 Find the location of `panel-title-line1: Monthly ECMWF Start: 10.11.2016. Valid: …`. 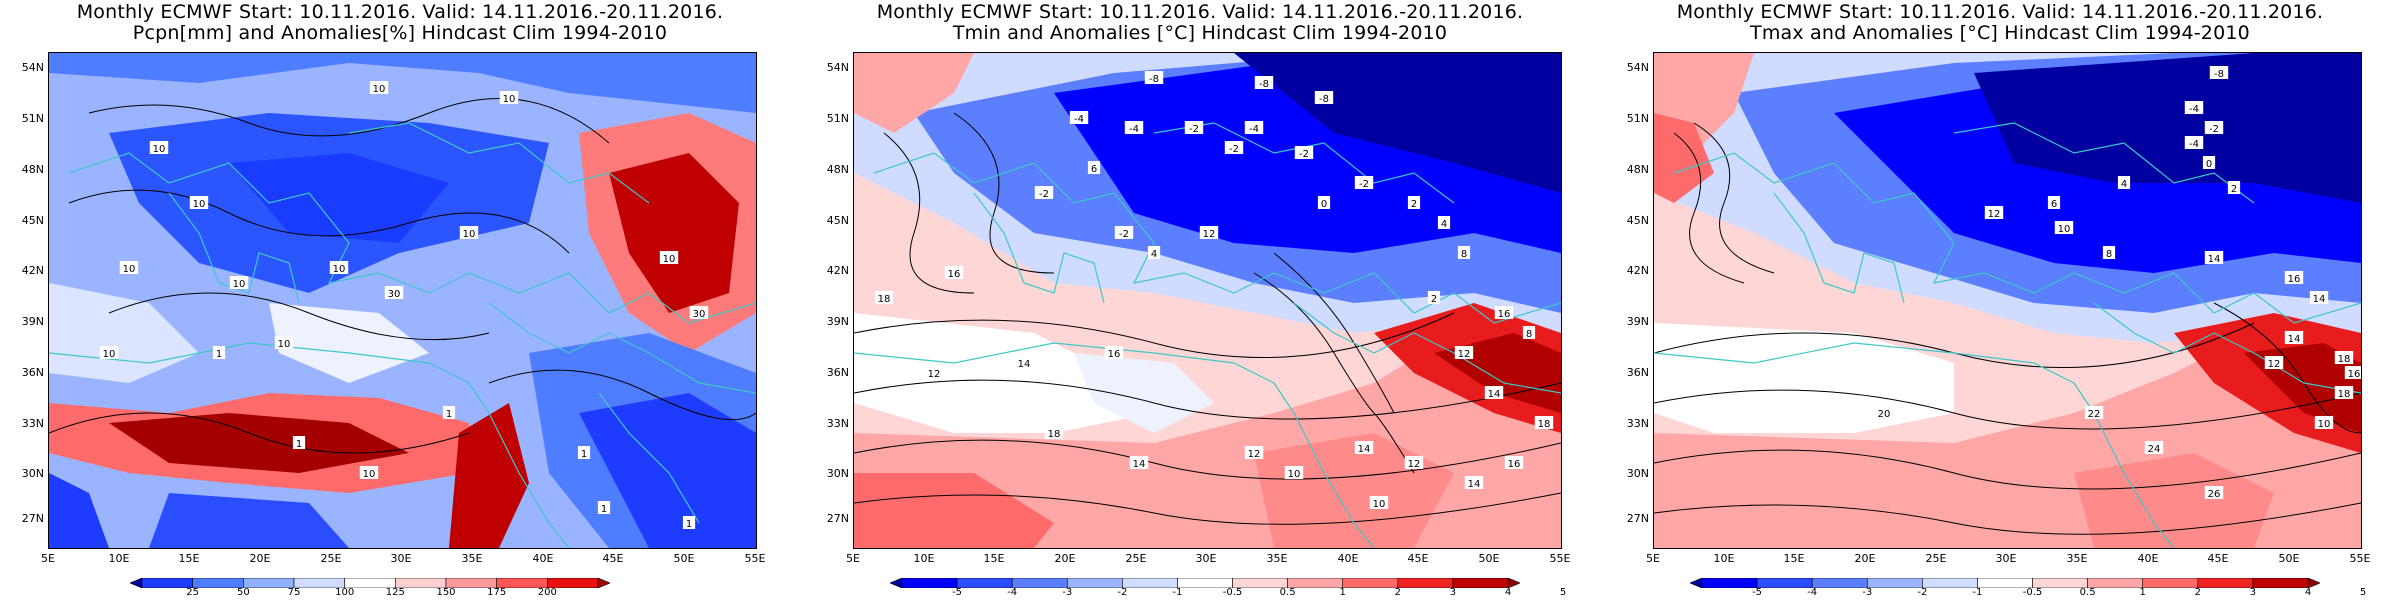

panel-title-line1: Monthly ECMWF Start: 10.11.2016. Valid: … is located at coordinates (1200, 12).